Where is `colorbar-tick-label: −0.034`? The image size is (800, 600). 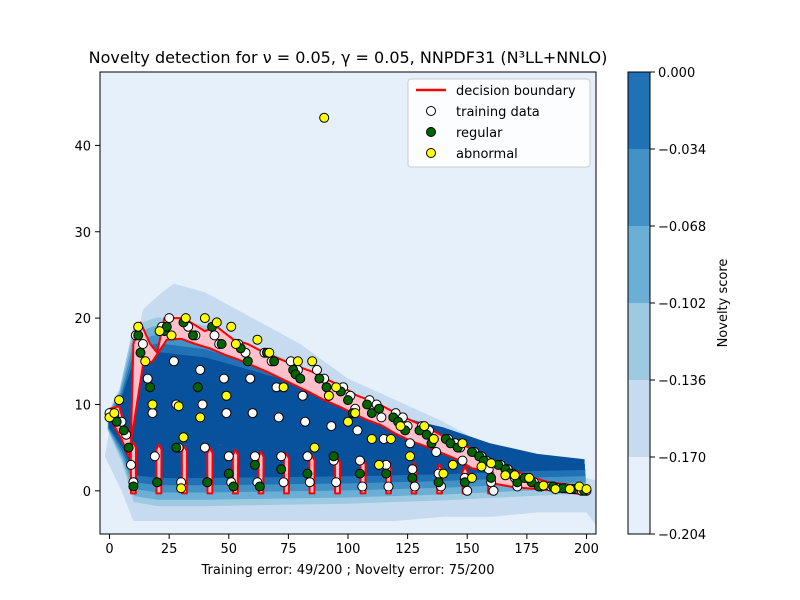 colorbar-tick-label: −0.034 is located at coordinates (682, 150).